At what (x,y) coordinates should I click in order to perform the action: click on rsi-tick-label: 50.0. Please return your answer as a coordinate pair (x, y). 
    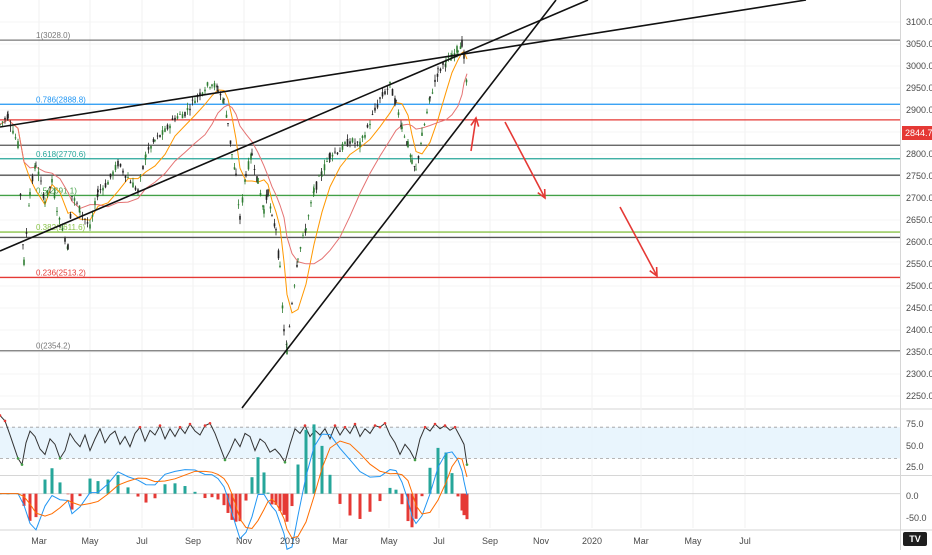
    Looking at the image, I should click on (915, 446).